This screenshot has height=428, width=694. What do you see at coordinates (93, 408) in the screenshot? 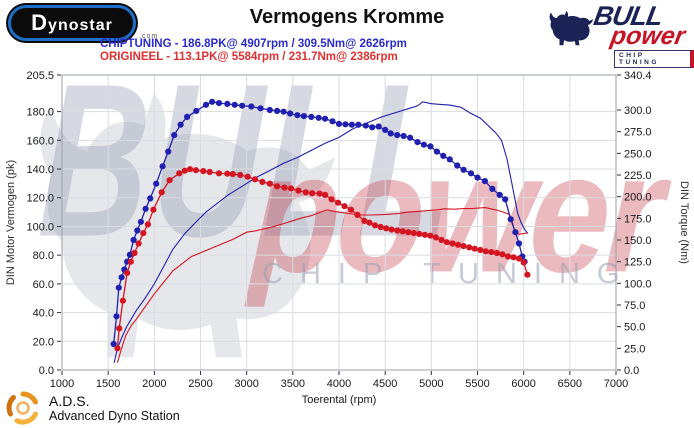
I see `ads-logo: A.D.S. Advanced Dyno Station` at bounding box center [93, 408].